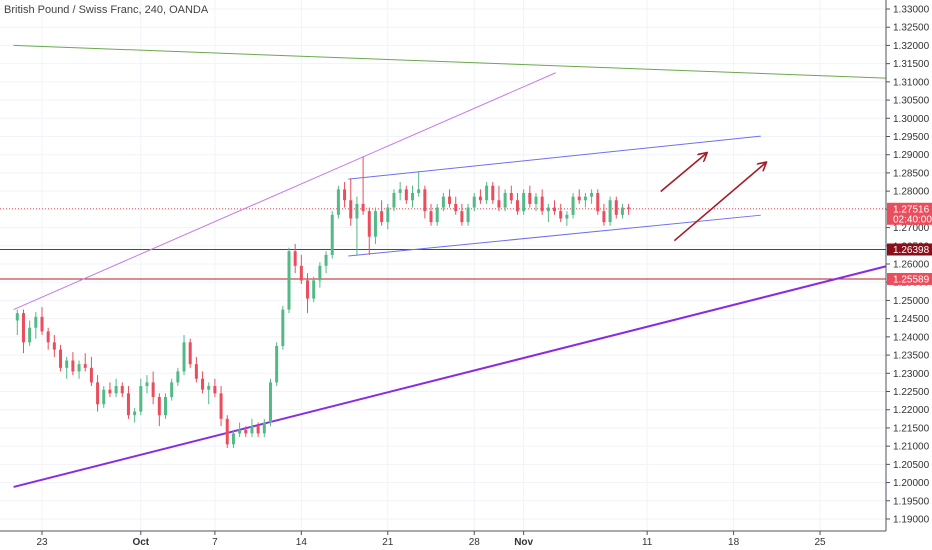  Describe the element at coordinates (140, 542) in the screenshot. I see `x-tick-label: Oct` at that location.